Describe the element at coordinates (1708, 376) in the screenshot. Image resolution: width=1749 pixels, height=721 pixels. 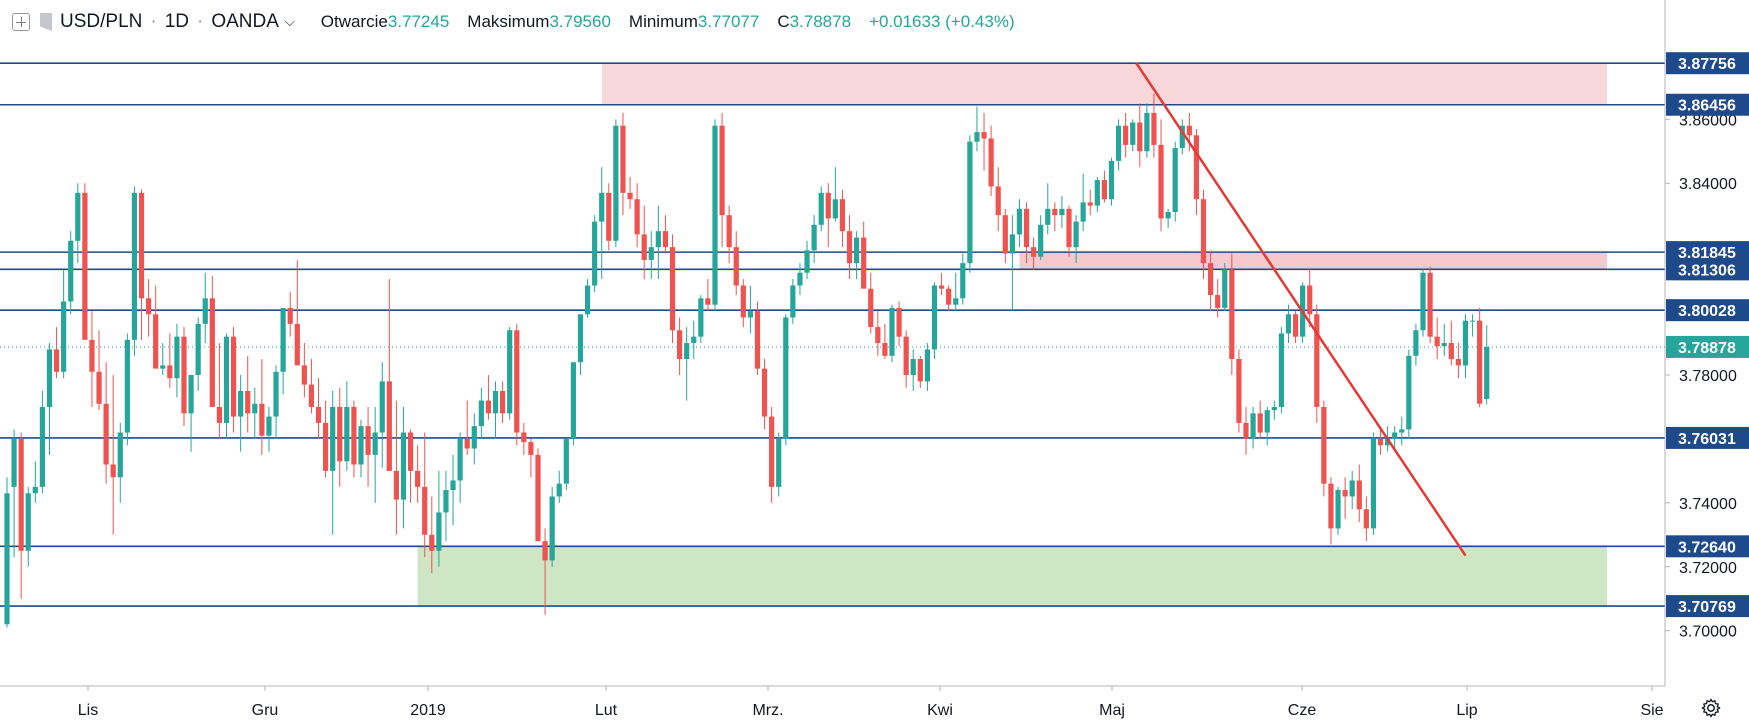
I see `y-tick-label: 3.78000` at that location.